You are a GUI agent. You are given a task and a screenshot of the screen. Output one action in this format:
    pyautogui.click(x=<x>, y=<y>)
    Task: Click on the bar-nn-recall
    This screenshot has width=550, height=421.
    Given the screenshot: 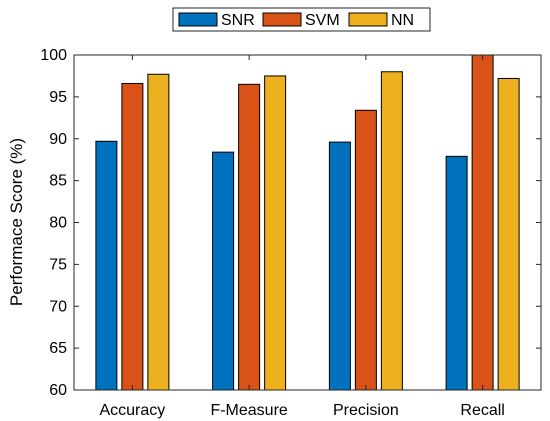 What is the action you would take?
    pyautogui.click(x=508, y=234)
    